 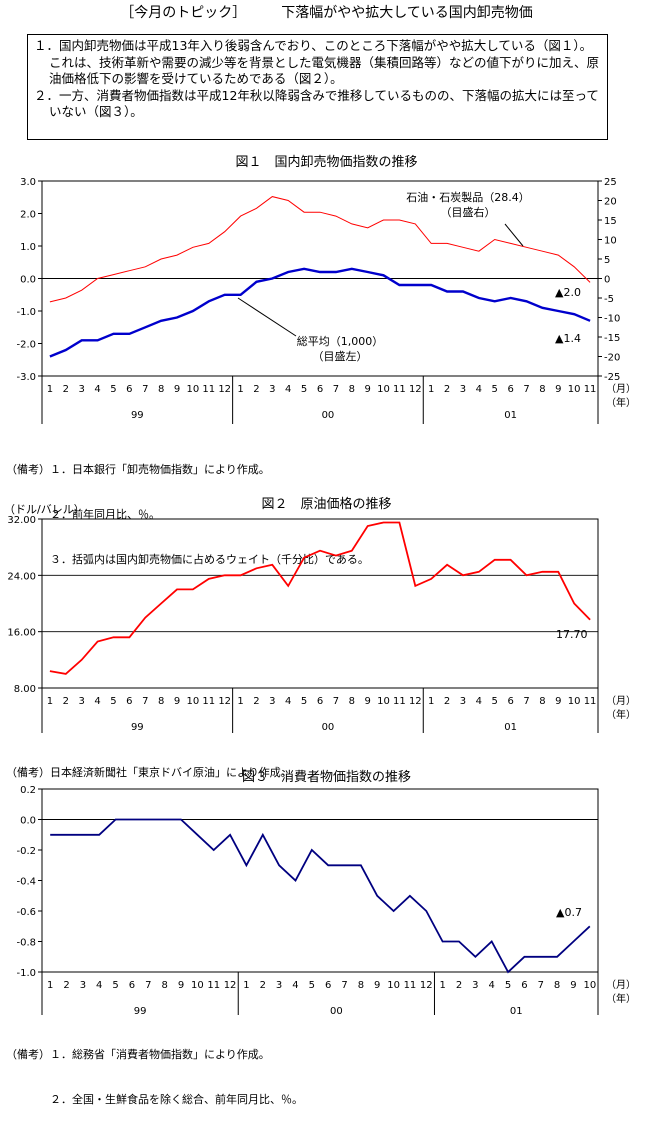 I want to click on fig1-note-2: ２．前年同月比、％。, so click(x=83, y=514).